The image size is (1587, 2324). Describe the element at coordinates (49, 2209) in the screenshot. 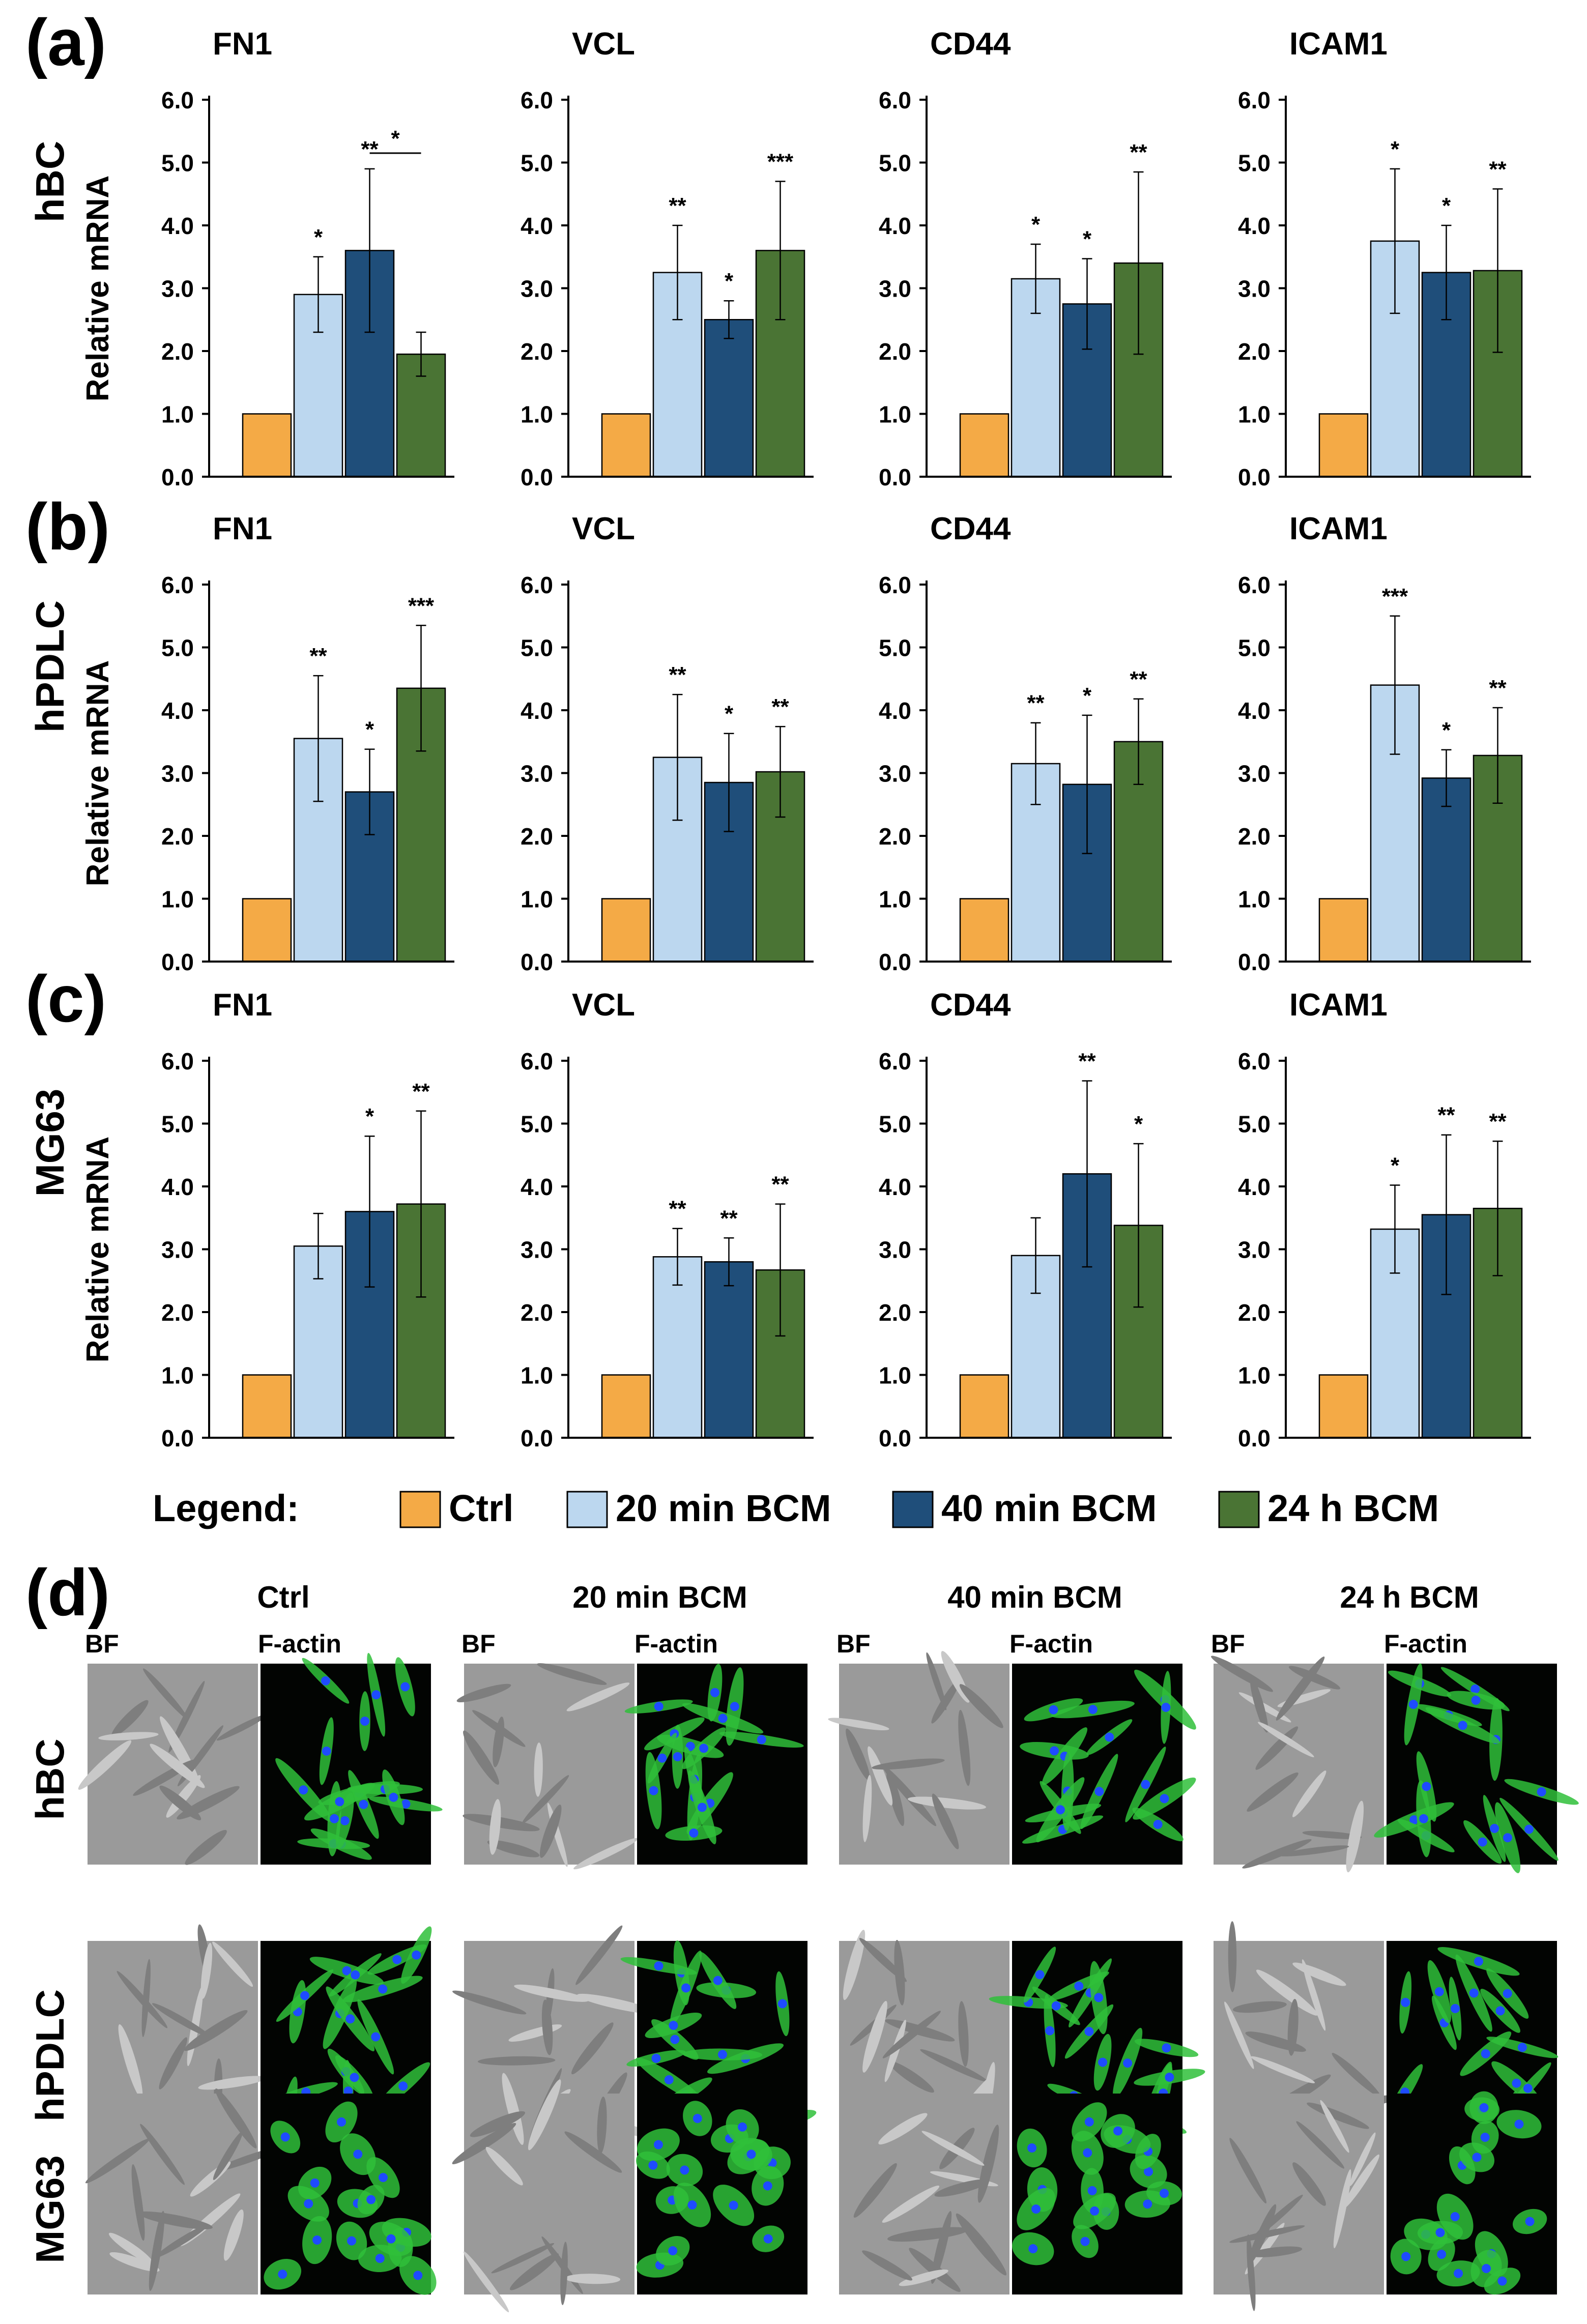

I see `micro-row-label: MG63` at that location.